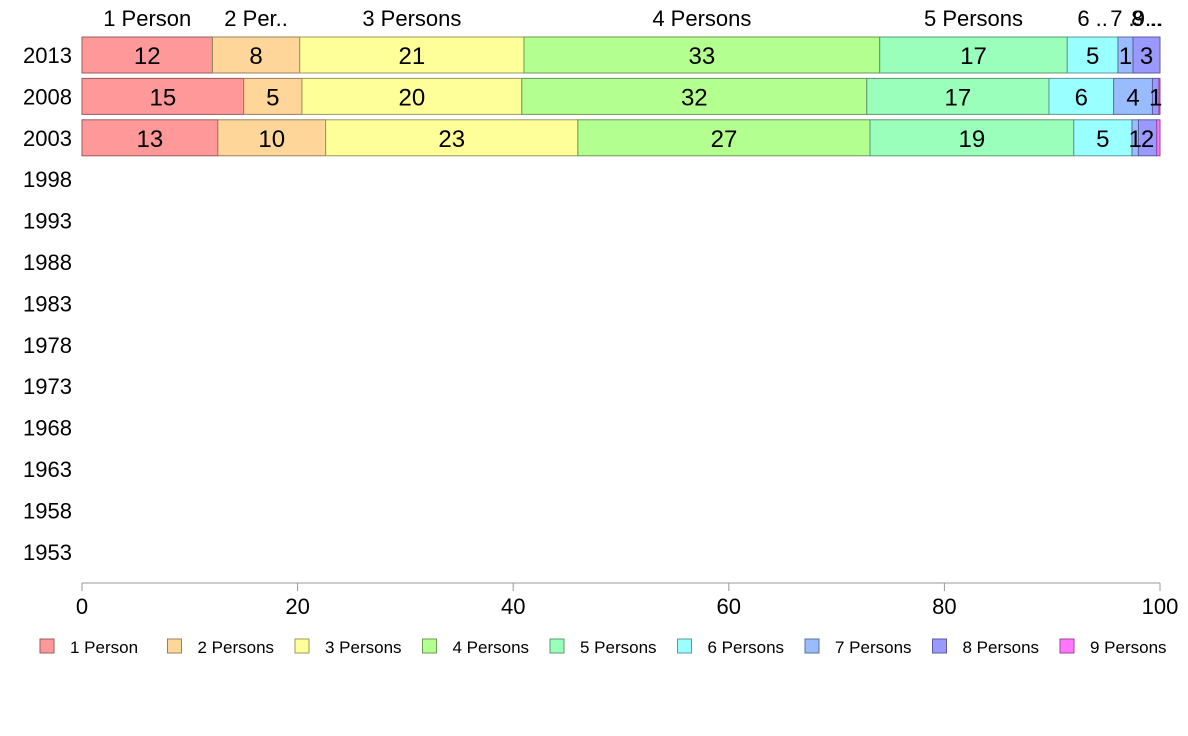 The width and height of the screenshot is (1188, 736). I want to click on bar-segment-label: 33, so click(701, 56).